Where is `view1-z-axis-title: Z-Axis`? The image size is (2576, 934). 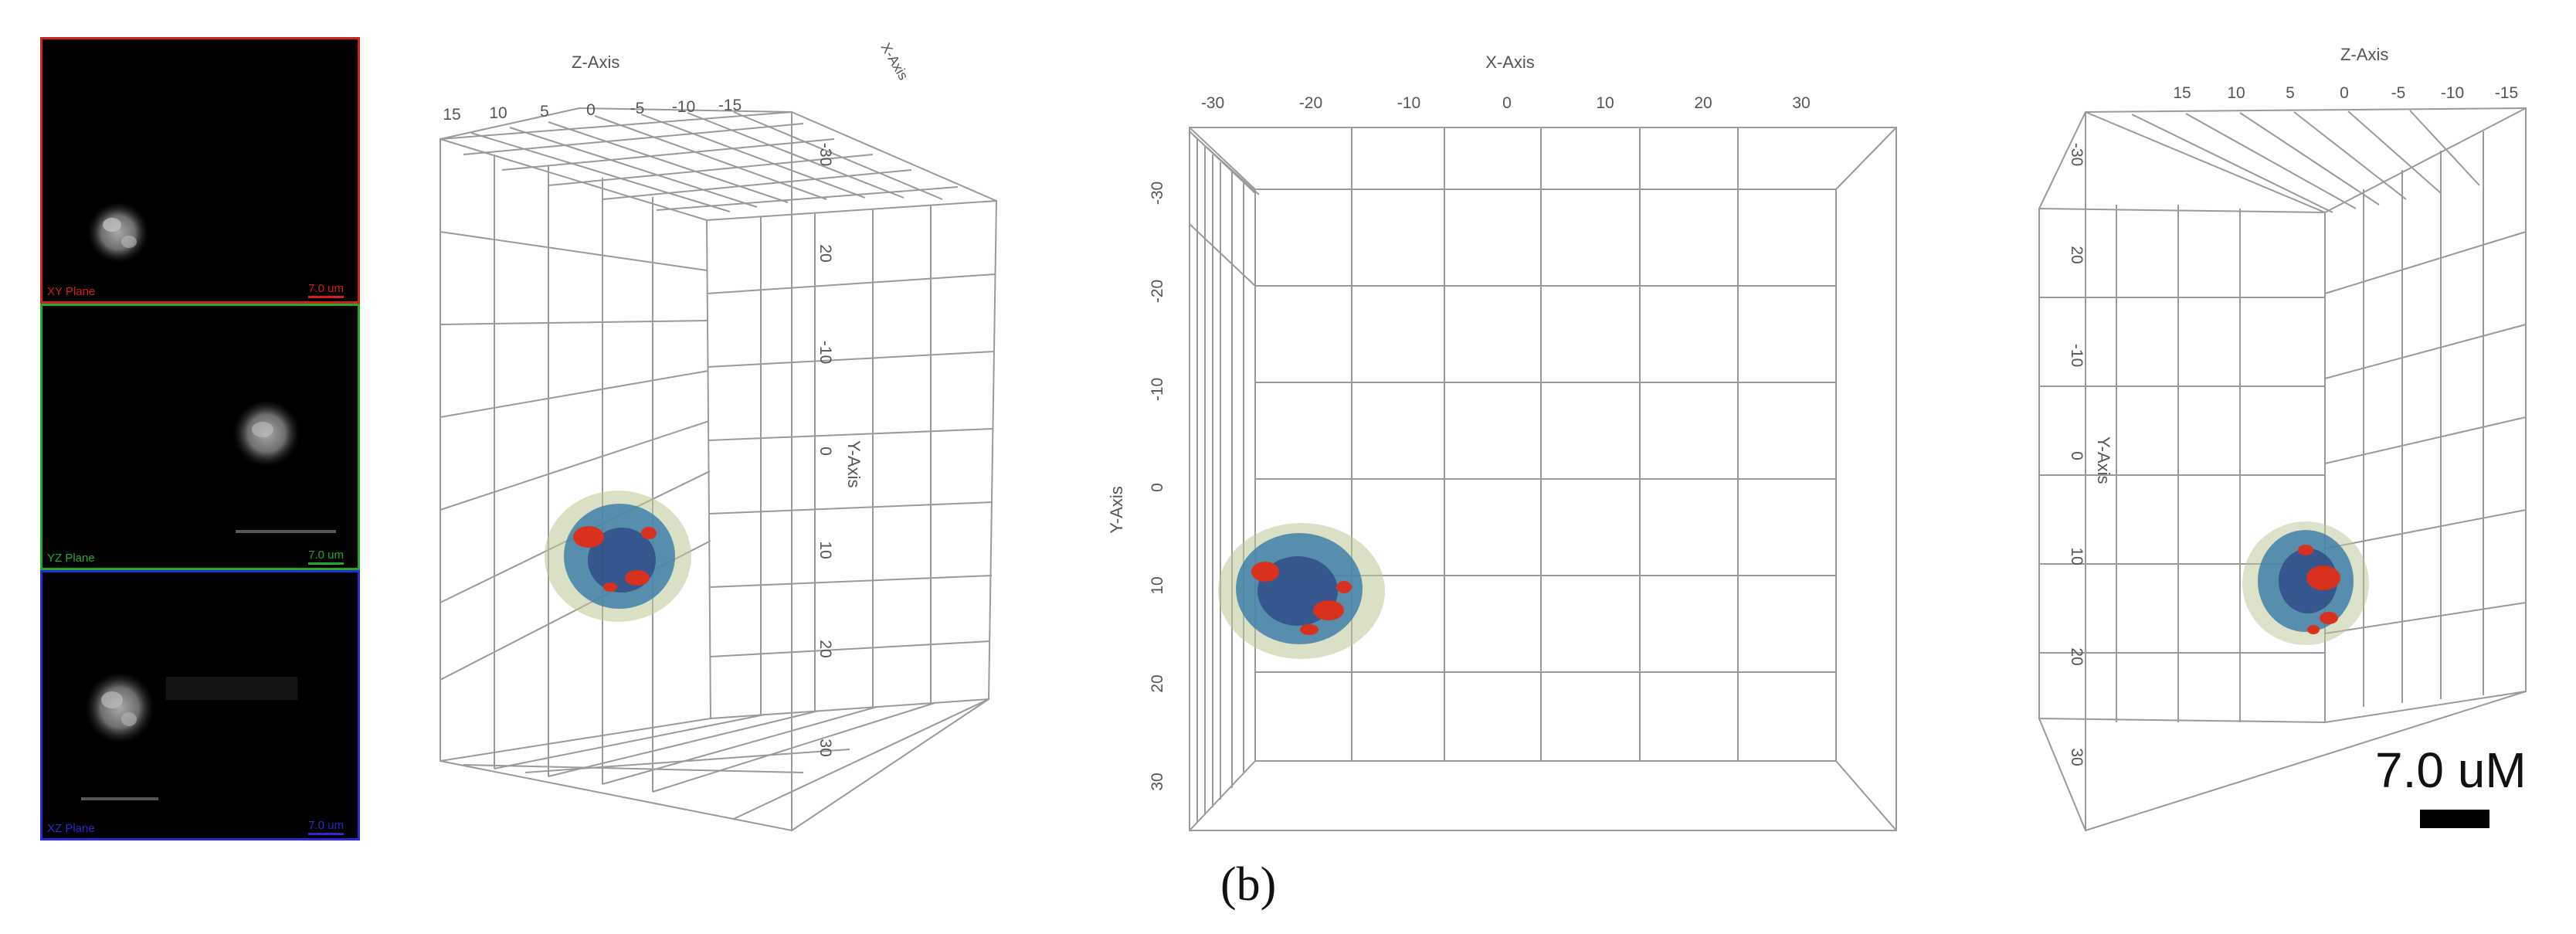 view1-z-axis-title: Z-Axis is located at coordinates (595, 62).